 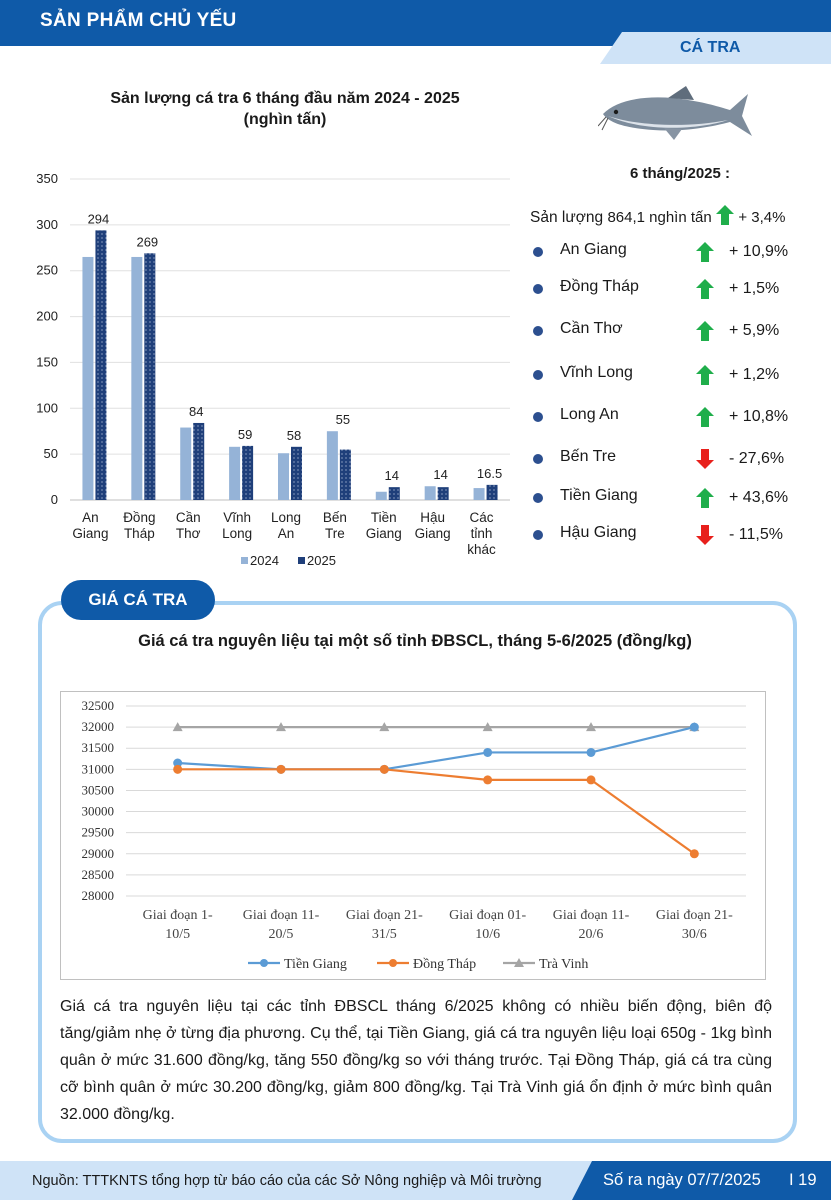 I want to click on bar-category-label: khác, so click(x=481, y=549).